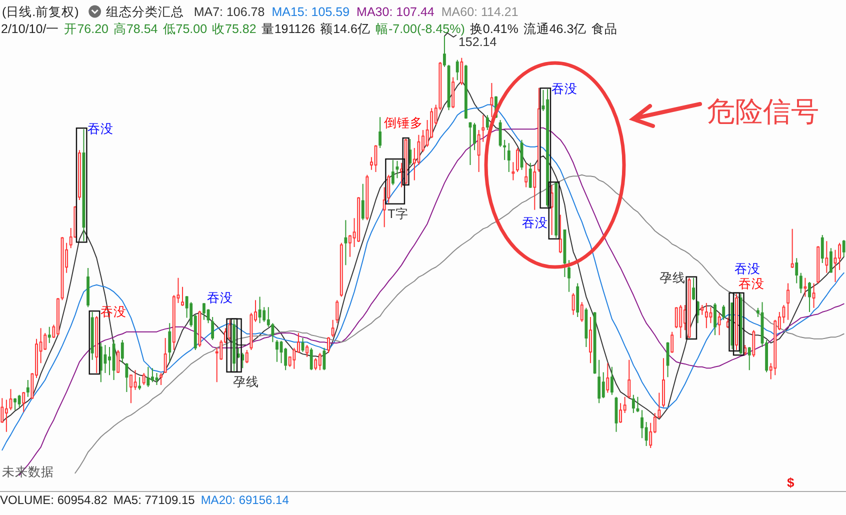 The height and width of the screenshot is (515, 846). Describe the element at coordinates (229, 12) in the screenshot. I see `text: MA7: 106.78` at that location.